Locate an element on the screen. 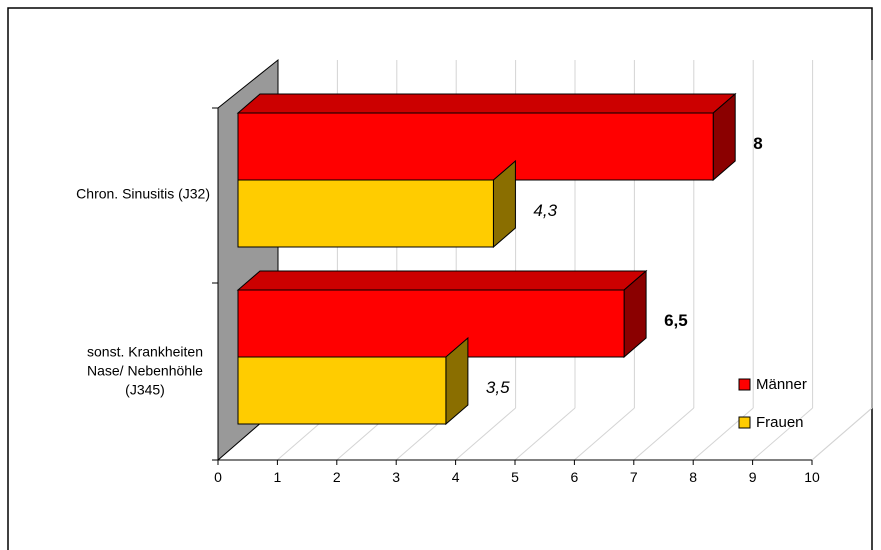 This screenshot has height=550, width=881. bar-frauen-chron-sinusitis-j32 is located at coordinates (365, 213).